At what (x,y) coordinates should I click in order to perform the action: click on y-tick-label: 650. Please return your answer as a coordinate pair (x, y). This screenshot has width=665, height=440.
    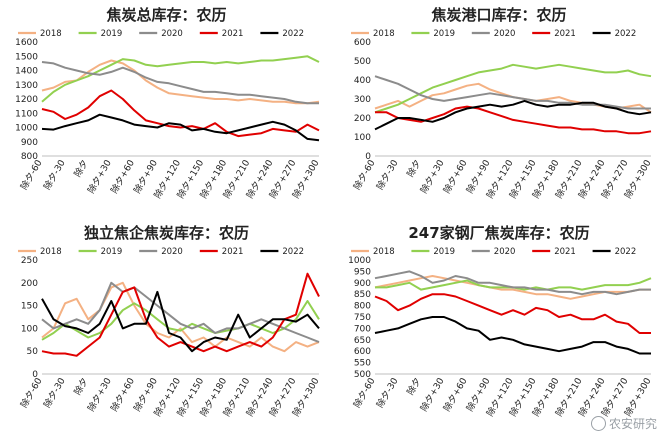
    Looking at the image, I should click on (362, 341).